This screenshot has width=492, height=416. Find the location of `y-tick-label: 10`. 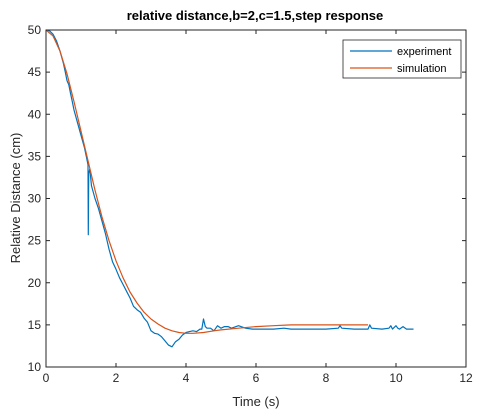

y-tick-label: 10 is located at coordinates (35, 367).